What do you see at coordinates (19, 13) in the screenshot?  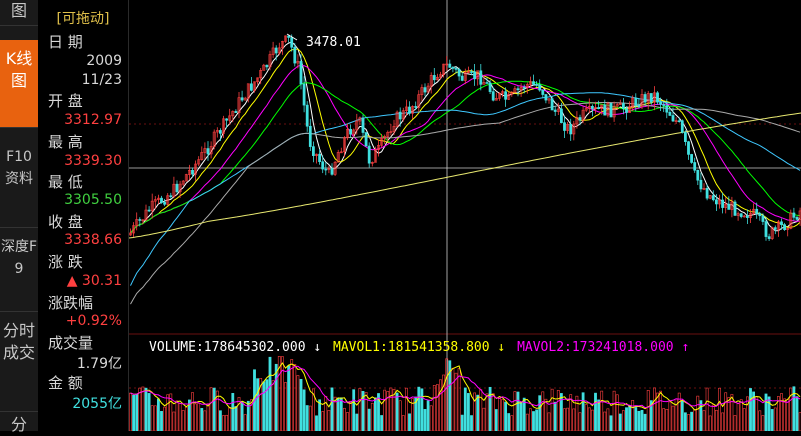 I see `sidebar-tab-chart: 图` at bounding box center [19, 13].